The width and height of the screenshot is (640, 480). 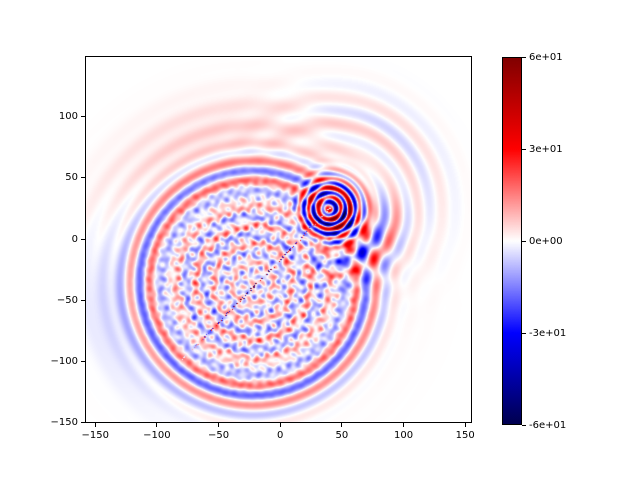 What do you see at coordinates (404, 435) in the screenshot?
I see `x-tick-label: 100` at bounding box center [404, 435].